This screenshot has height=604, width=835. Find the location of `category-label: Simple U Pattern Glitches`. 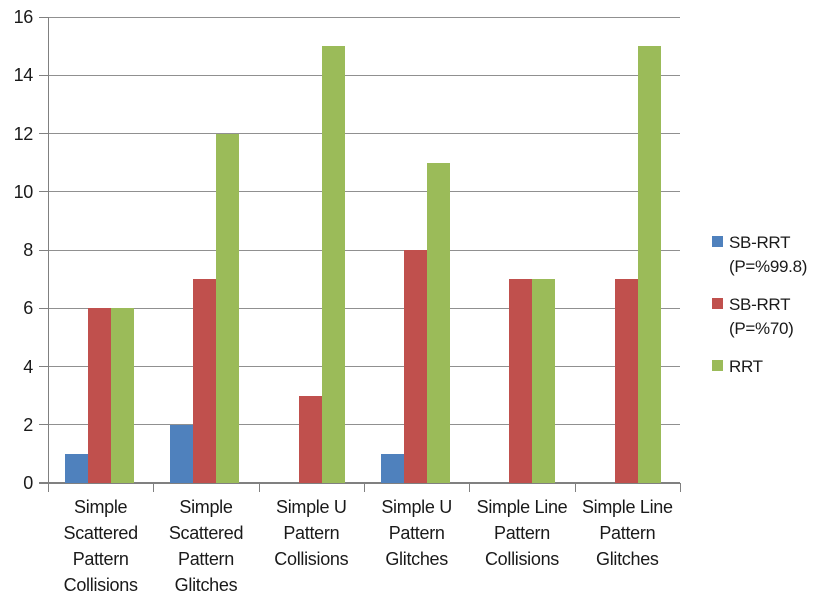

category-label: Simple U Pattern Glitches is located at coordinates (416, 533).